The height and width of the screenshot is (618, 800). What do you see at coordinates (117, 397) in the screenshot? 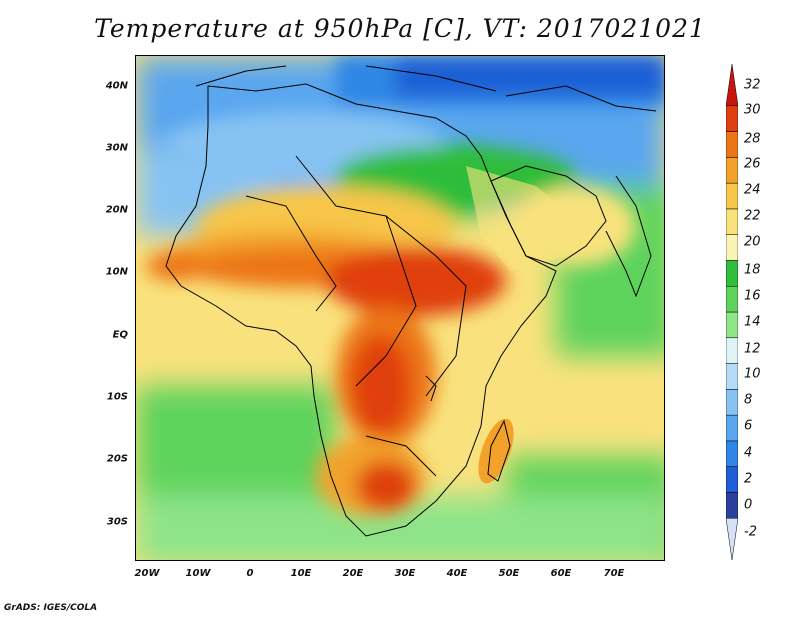
I see `lat-label: 10S` at bounding box center [117, 397].